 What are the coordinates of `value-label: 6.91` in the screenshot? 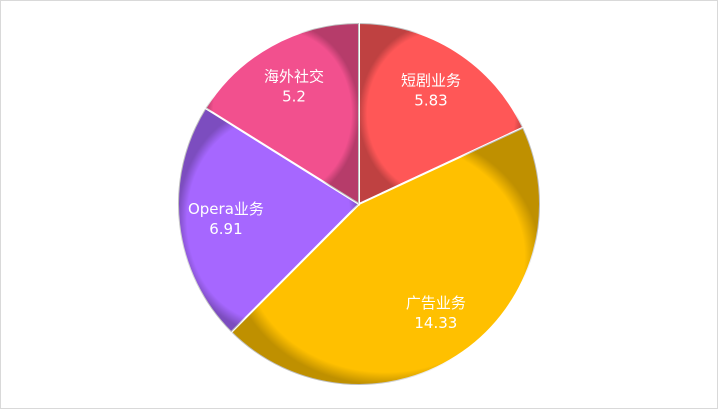 It's located at (225, 229).